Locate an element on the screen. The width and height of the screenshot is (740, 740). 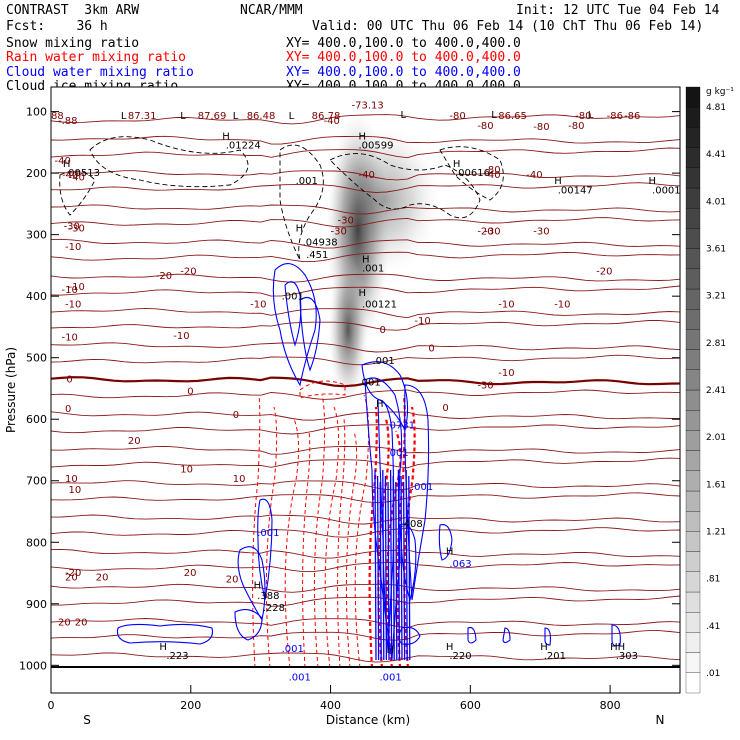
contour-annotation: .388 is located at coordinates (268, 596).